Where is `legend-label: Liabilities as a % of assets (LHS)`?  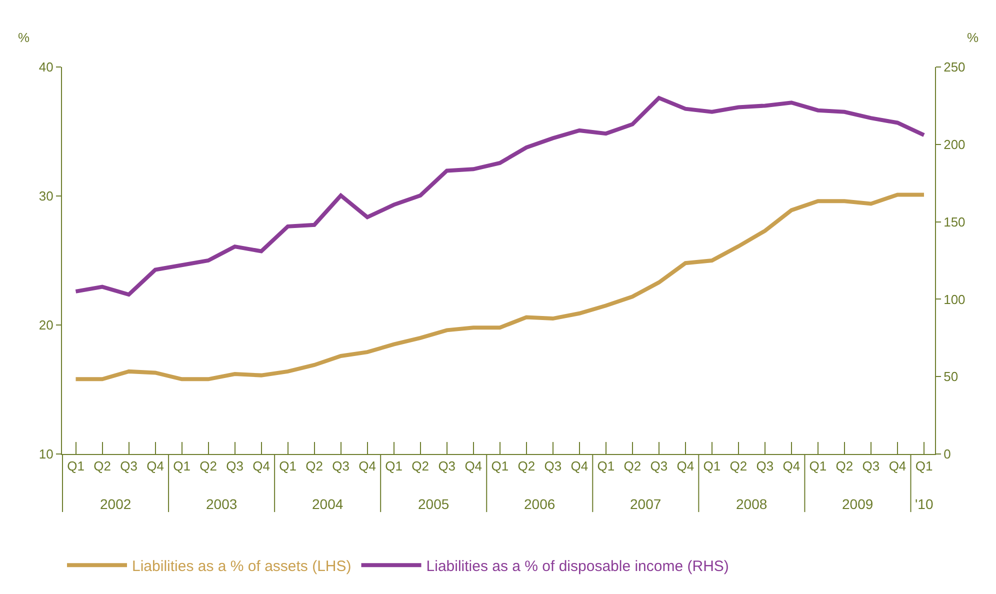
legend-label: Liabilities as a % of assets (LHS) is located at coordinates (242, 566).